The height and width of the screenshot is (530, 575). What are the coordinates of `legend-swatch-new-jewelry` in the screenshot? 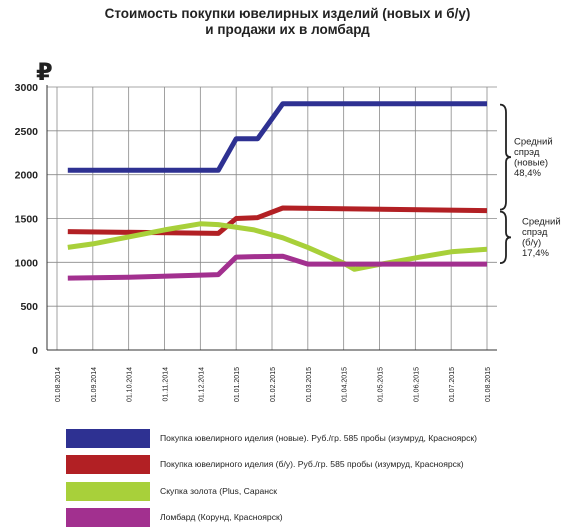 It's located at (108, 438).